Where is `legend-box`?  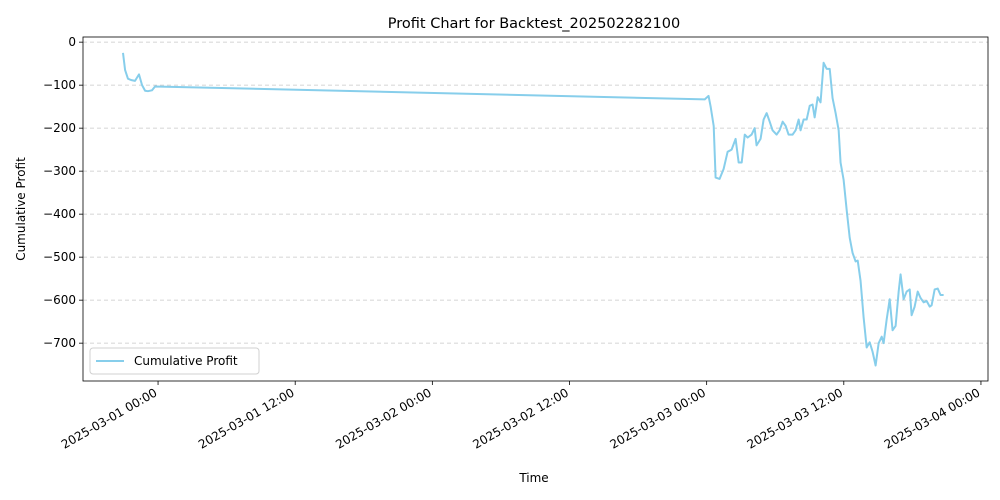
legend-box is located at coordinates (174, 361).